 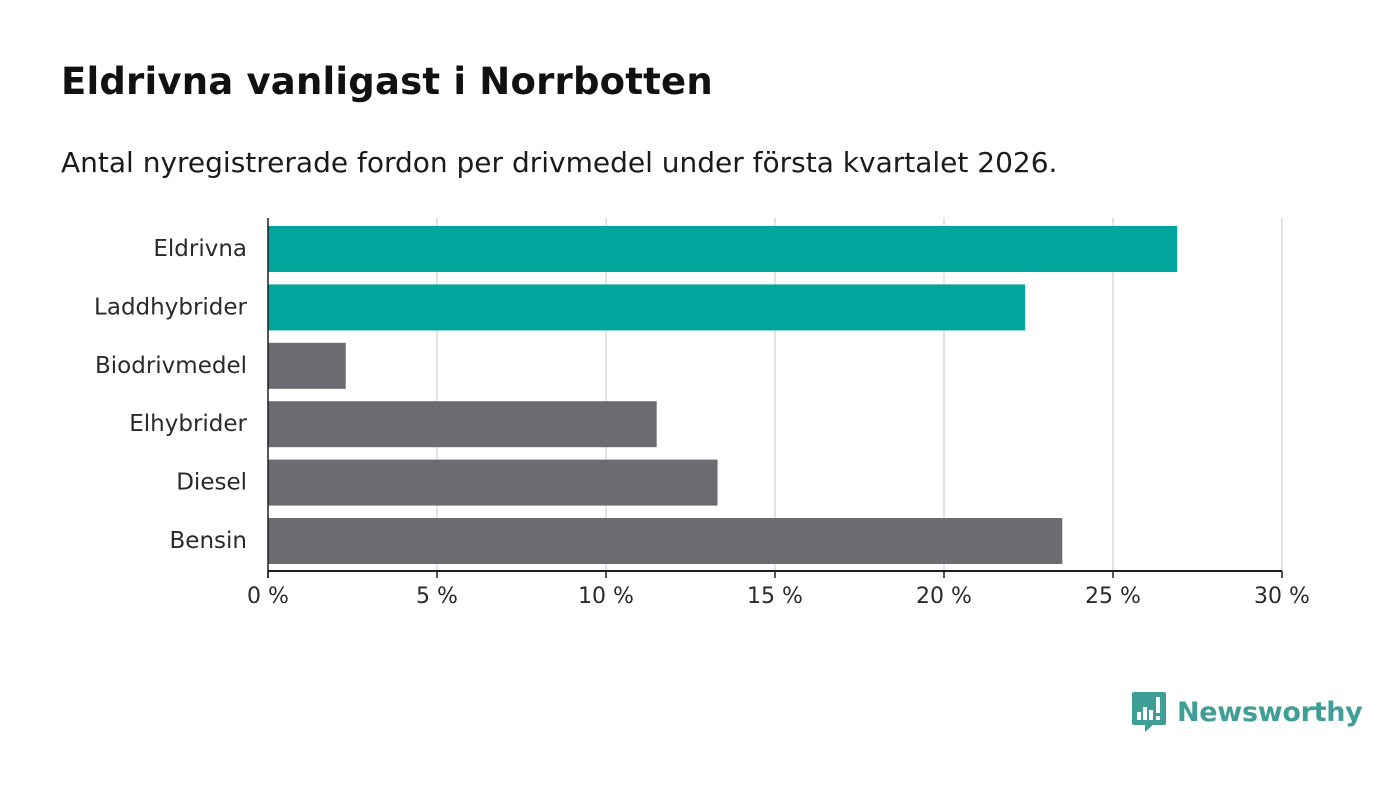 What do you see at coordinates (211, 483) in the screenshot?
I see `category-label: Diesel` at bounding box center [211, 483].